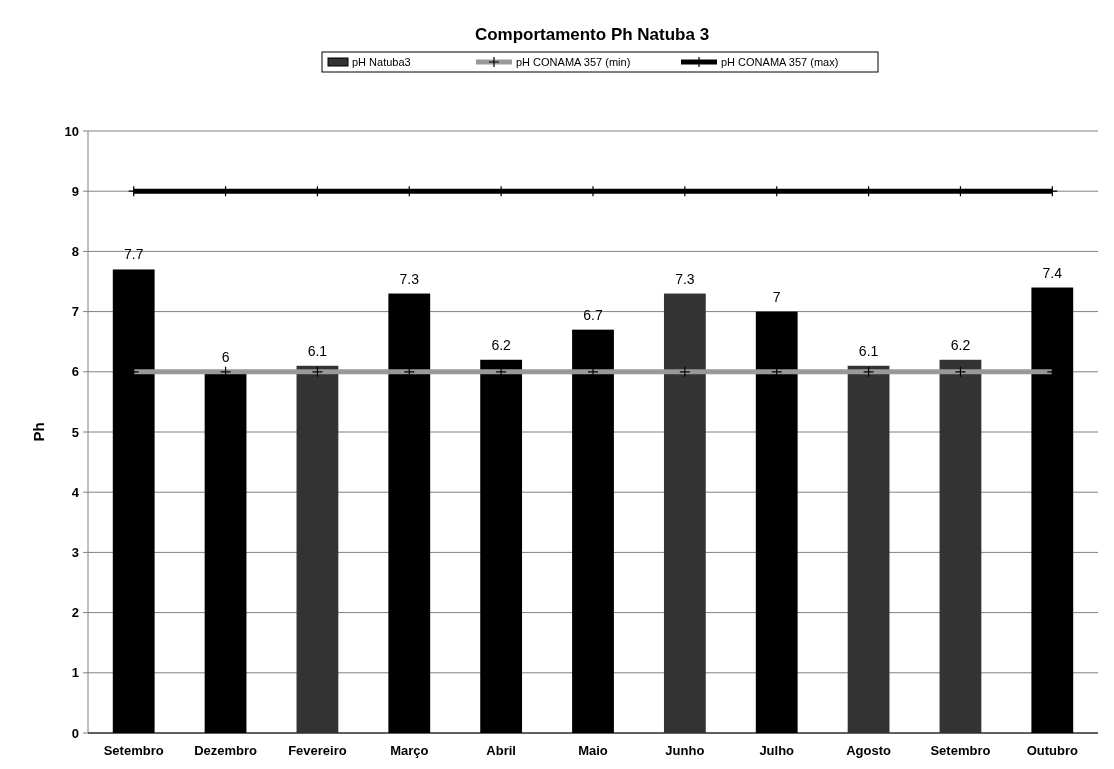  I want to click on data-label: 7.7, so click(133, 254).